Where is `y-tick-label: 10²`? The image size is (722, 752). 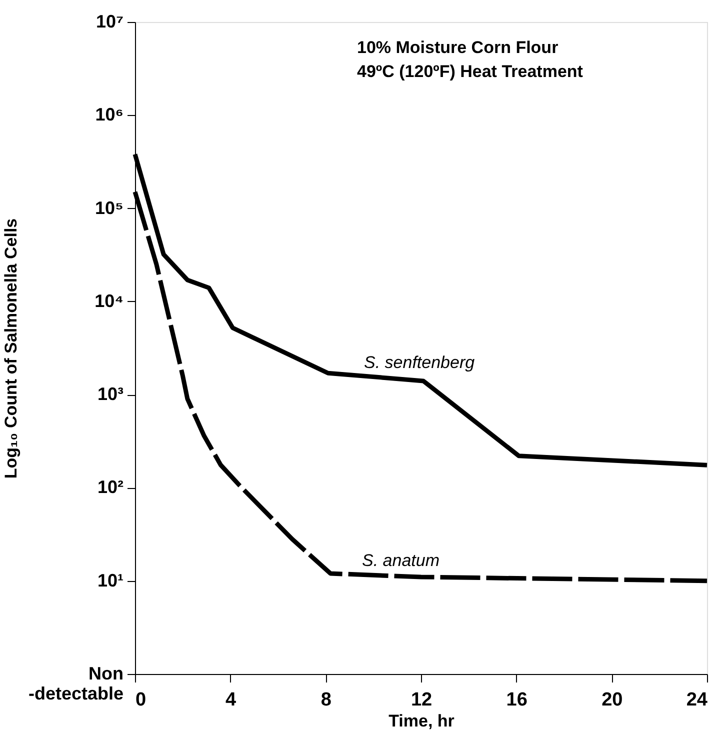 y-tick-label: 10² is located at coordinates (110, 487).